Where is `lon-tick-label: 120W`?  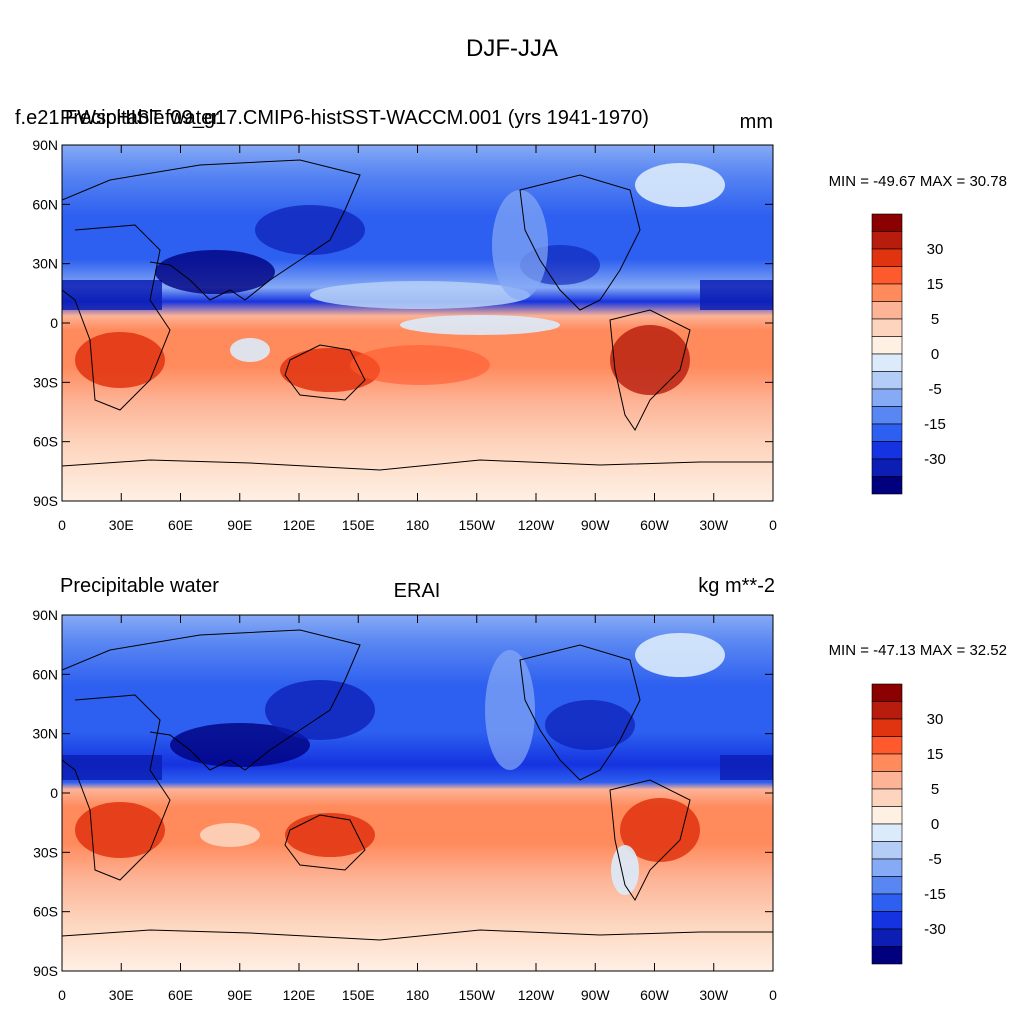
lon-tick-label: 120W is located at coordinates (536, 995).